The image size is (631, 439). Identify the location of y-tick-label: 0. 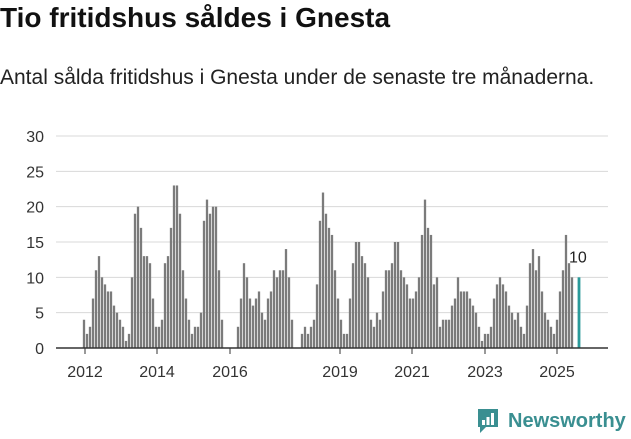
(39, 349).